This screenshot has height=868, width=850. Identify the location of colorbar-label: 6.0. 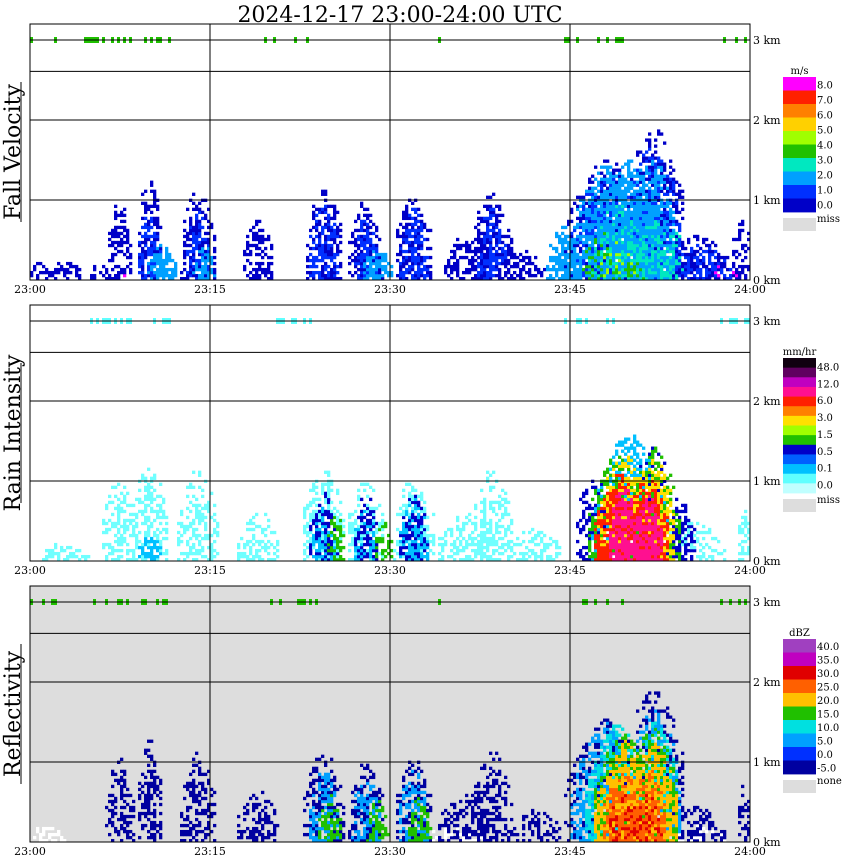
(825, 116).